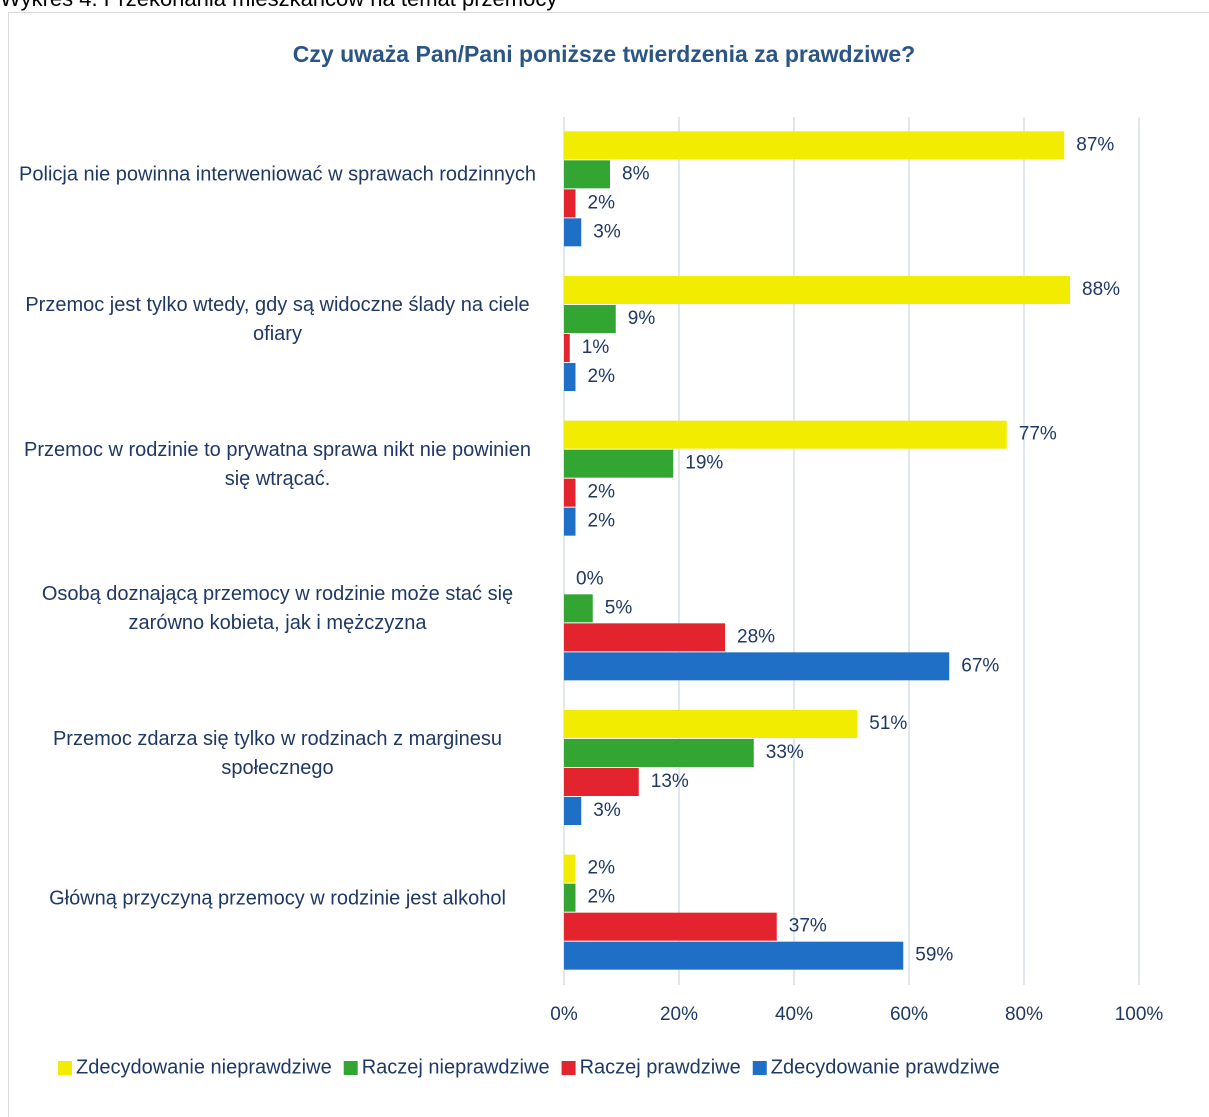 The image size is (1209, 1117). I want to click on legend-label: Raczej nieprawdziwe, so click(456, 1067).